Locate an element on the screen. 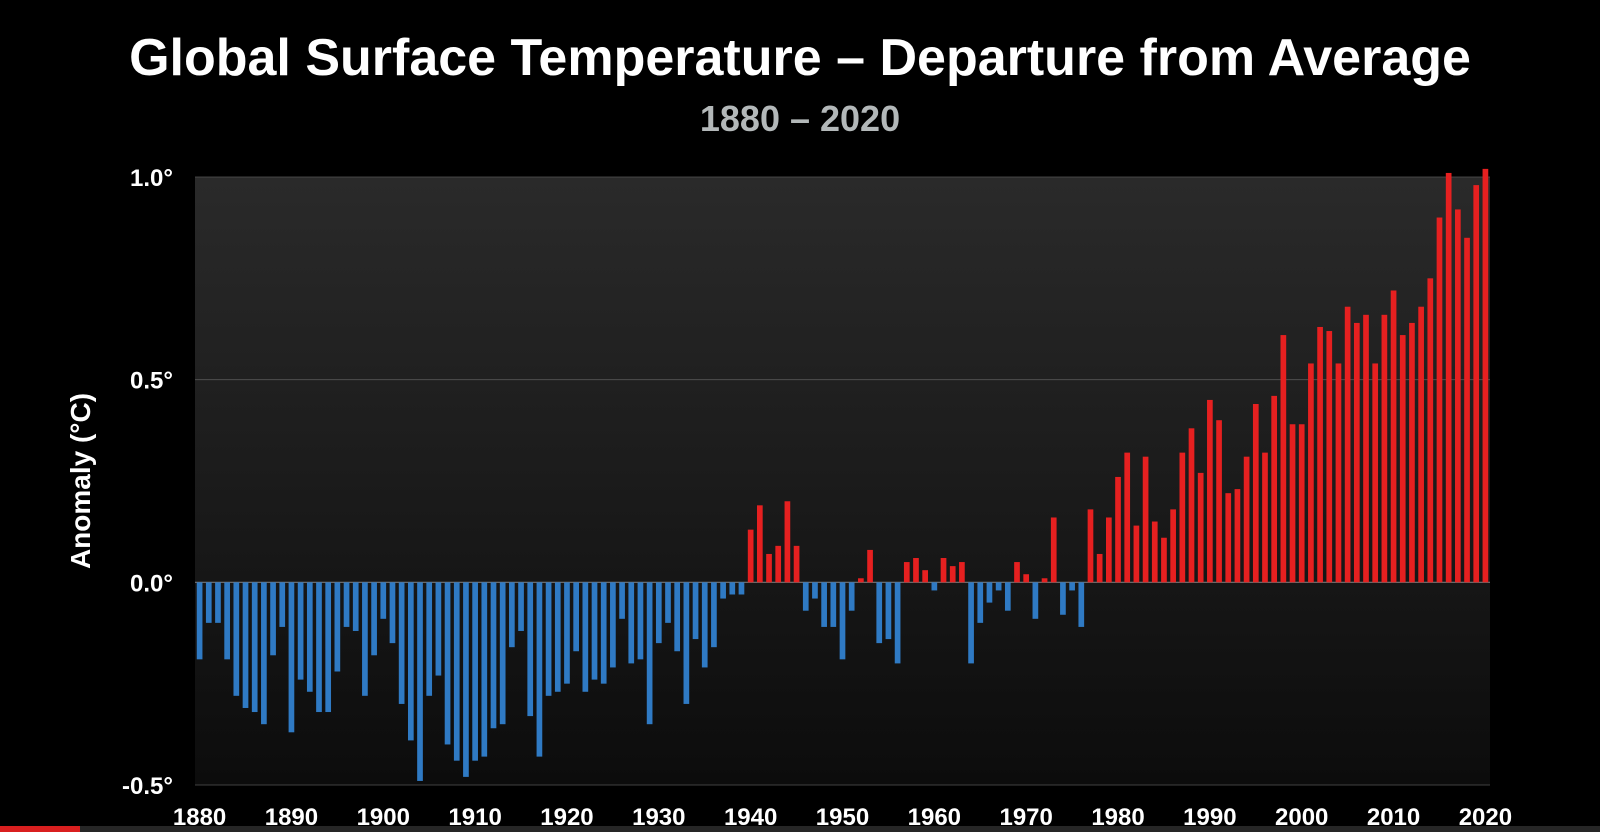 This screenshot has height=832, width=1600. bar-1943 is located at coordinates (778, 564).